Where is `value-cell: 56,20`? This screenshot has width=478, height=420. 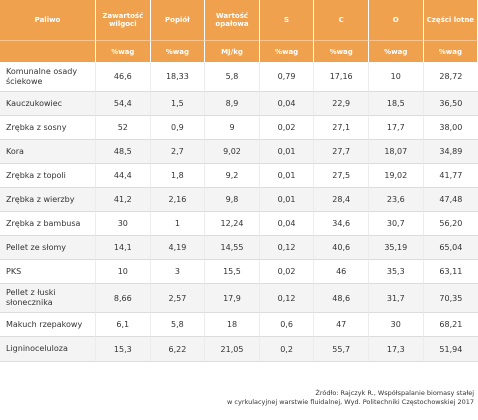
value-cell: 56,20 is located at coordinates (450, 224).